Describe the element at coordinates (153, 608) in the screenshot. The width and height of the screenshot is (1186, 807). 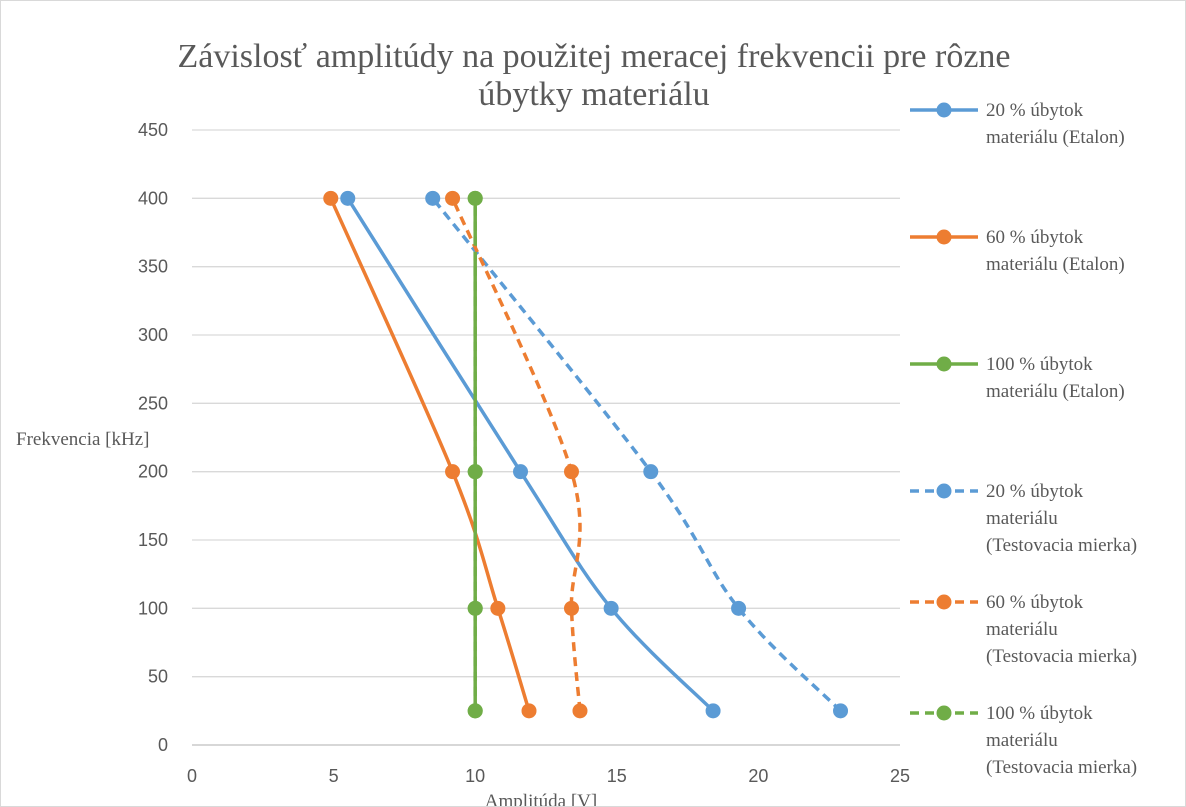
I see `y-tick-label: 100` at that location.